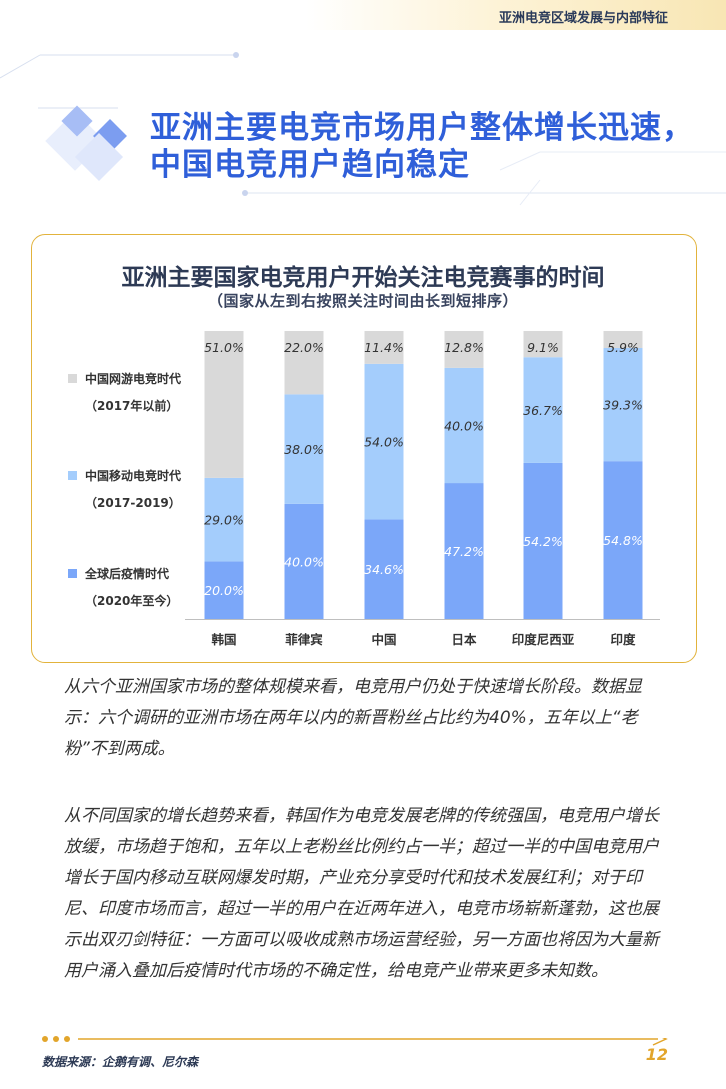 Image resolution: width=726 pixels, height=1089 pixels. I want to click on data-label: 54.0%, so click(384, 442).